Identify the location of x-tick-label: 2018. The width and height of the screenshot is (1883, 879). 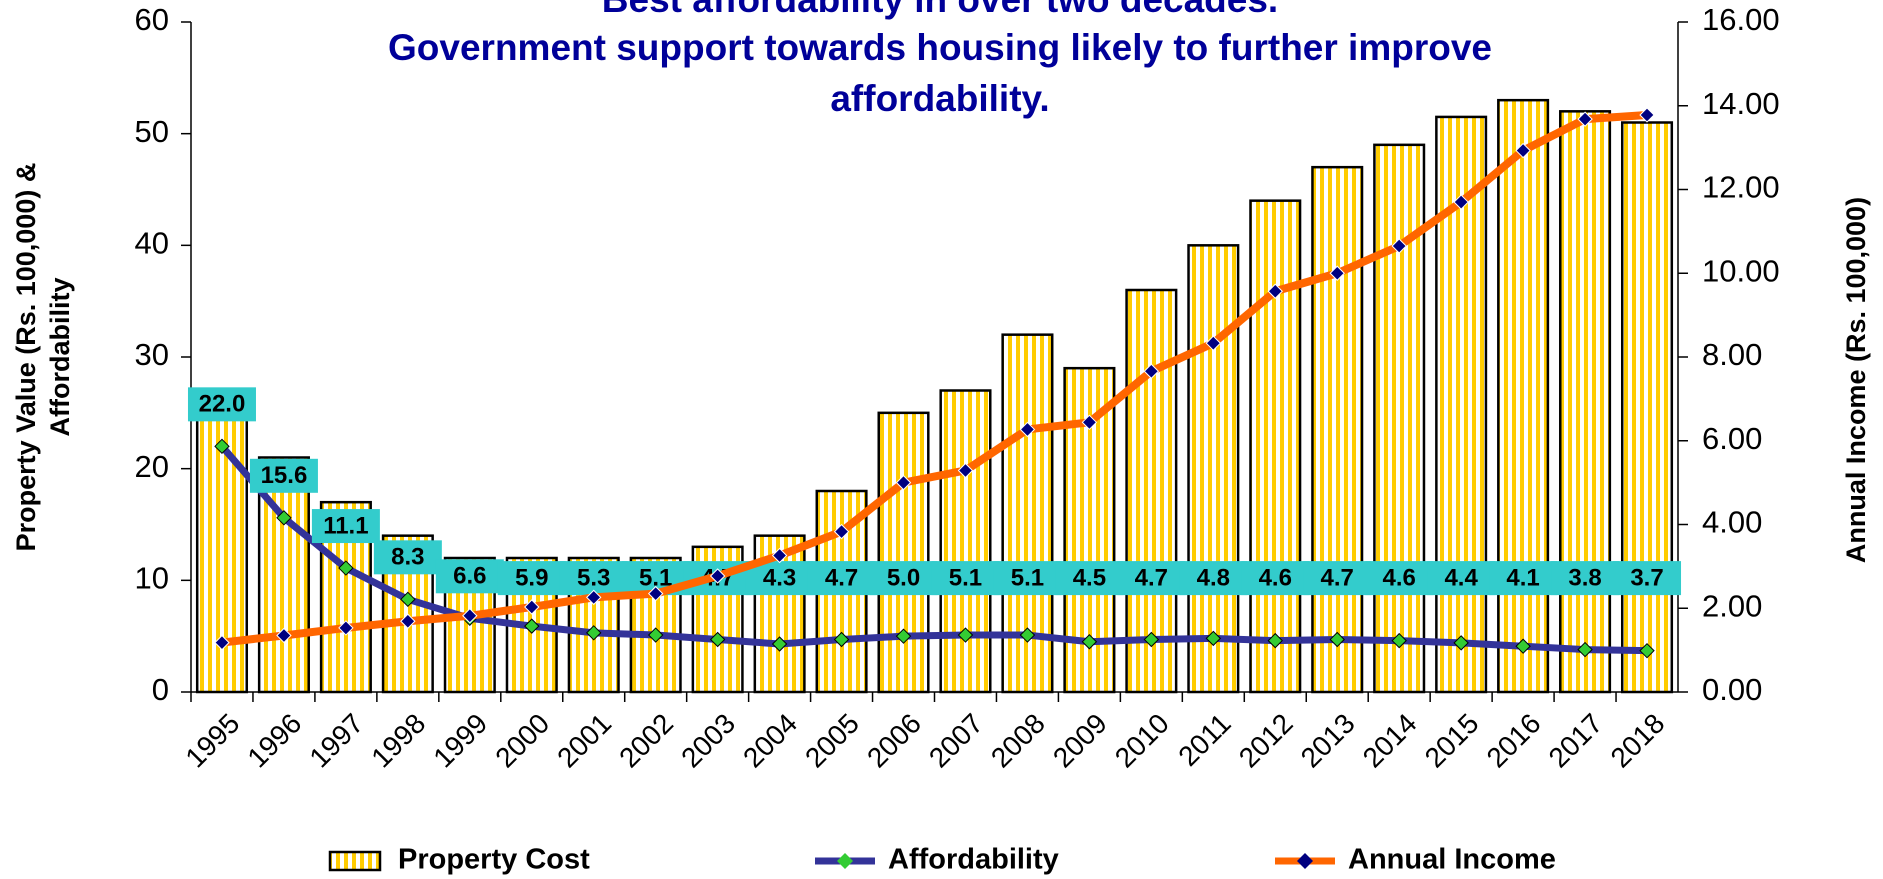
(1638, 741).